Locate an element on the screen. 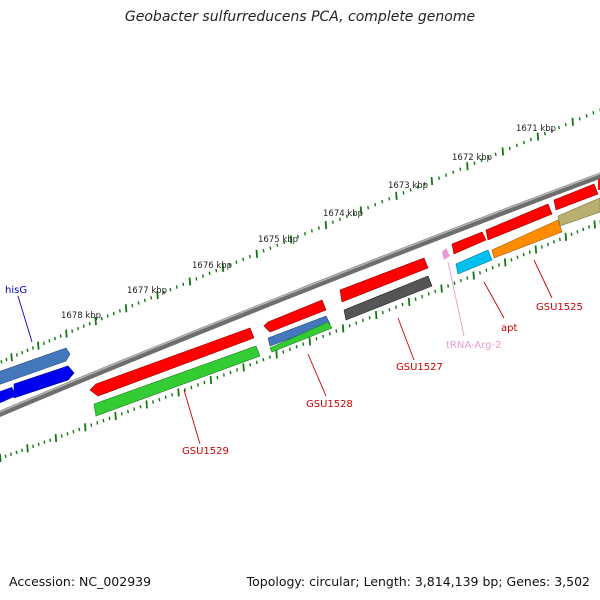 The height and width of the screenshot is (600, 600). gene-hisg-region is located at coordinates (35, 366).